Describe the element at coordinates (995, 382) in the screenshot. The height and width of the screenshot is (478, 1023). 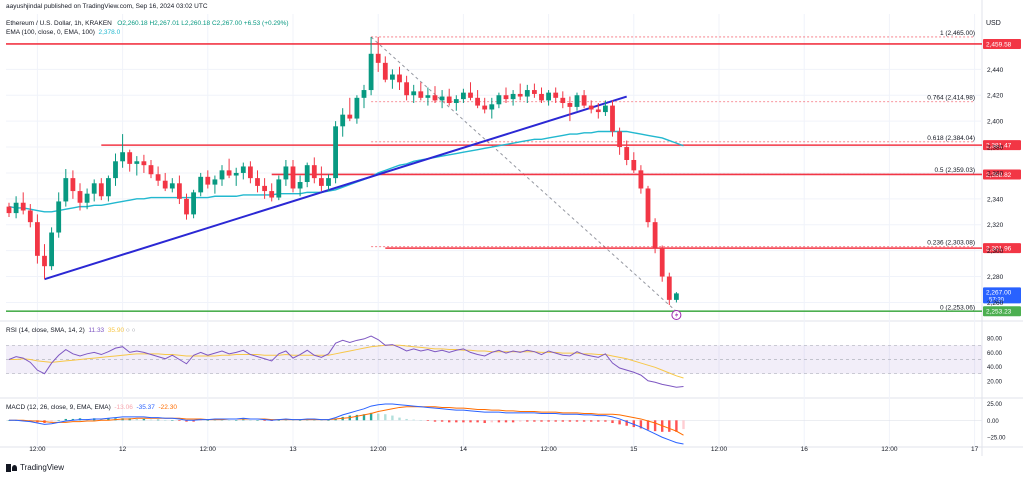
I see `rsi-tick-label: 20.00` at that location.